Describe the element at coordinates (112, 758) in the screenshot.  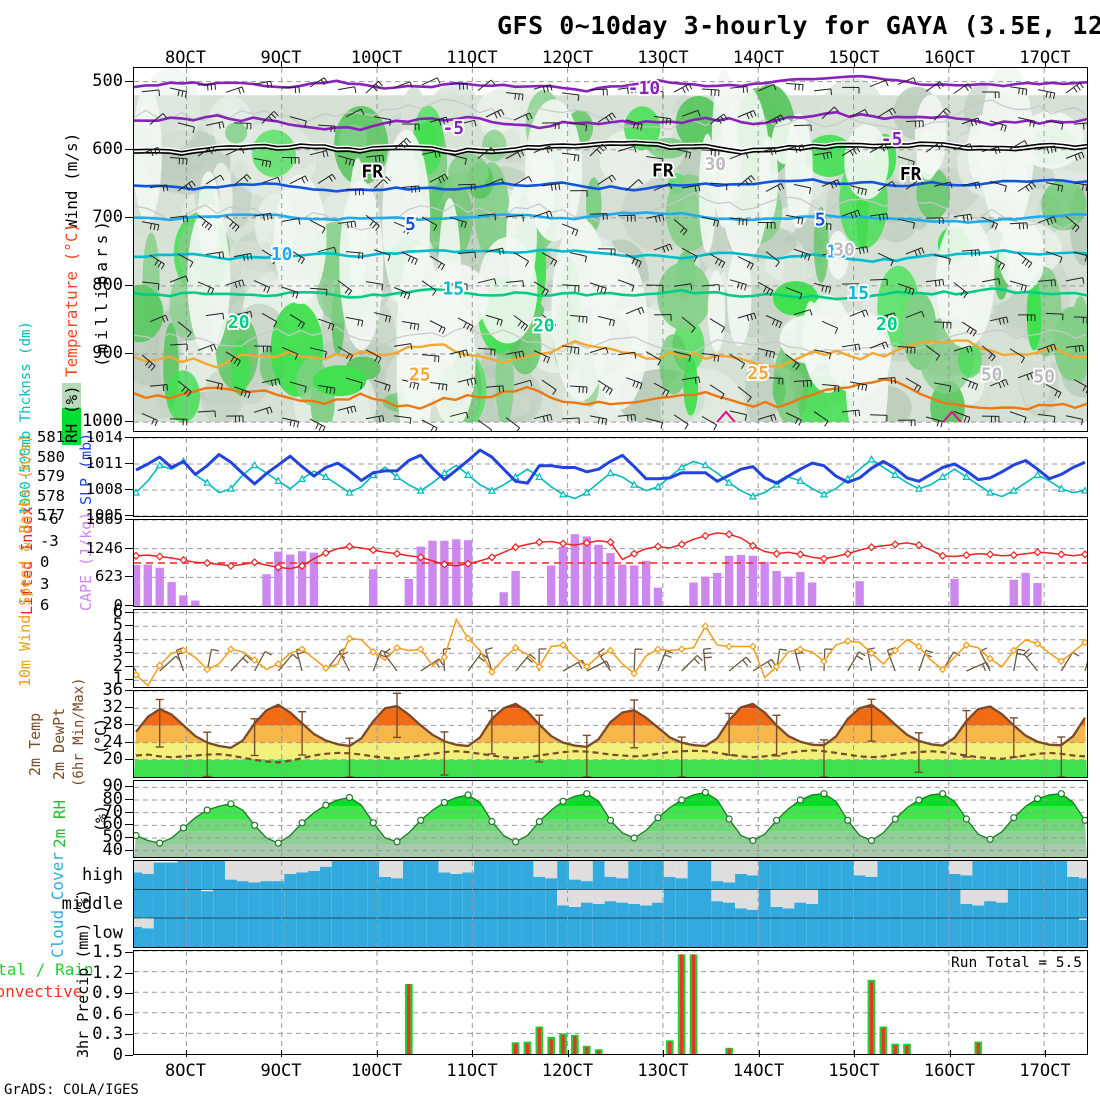
I see `temp-tick-20: 20` at that location.